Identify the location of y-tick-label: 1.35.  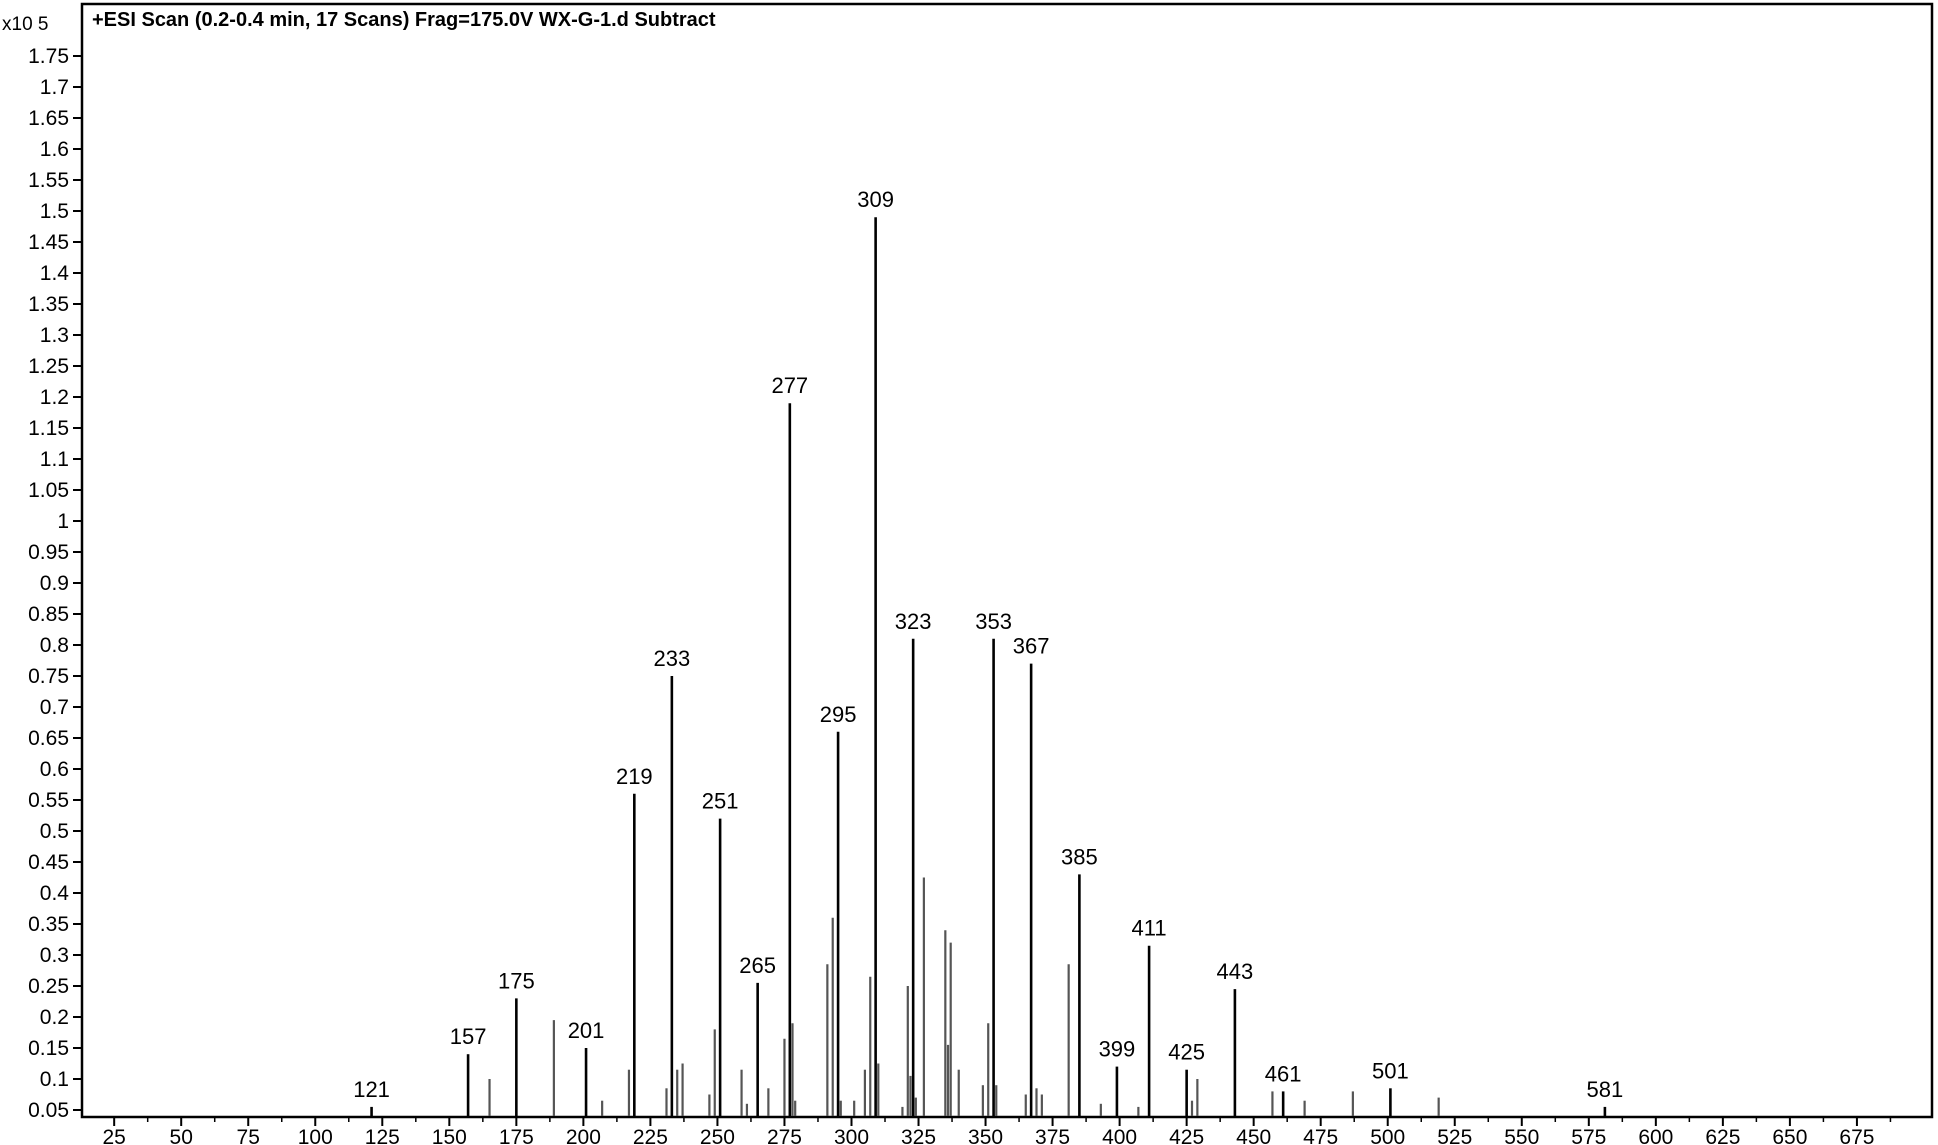
(48, 304).